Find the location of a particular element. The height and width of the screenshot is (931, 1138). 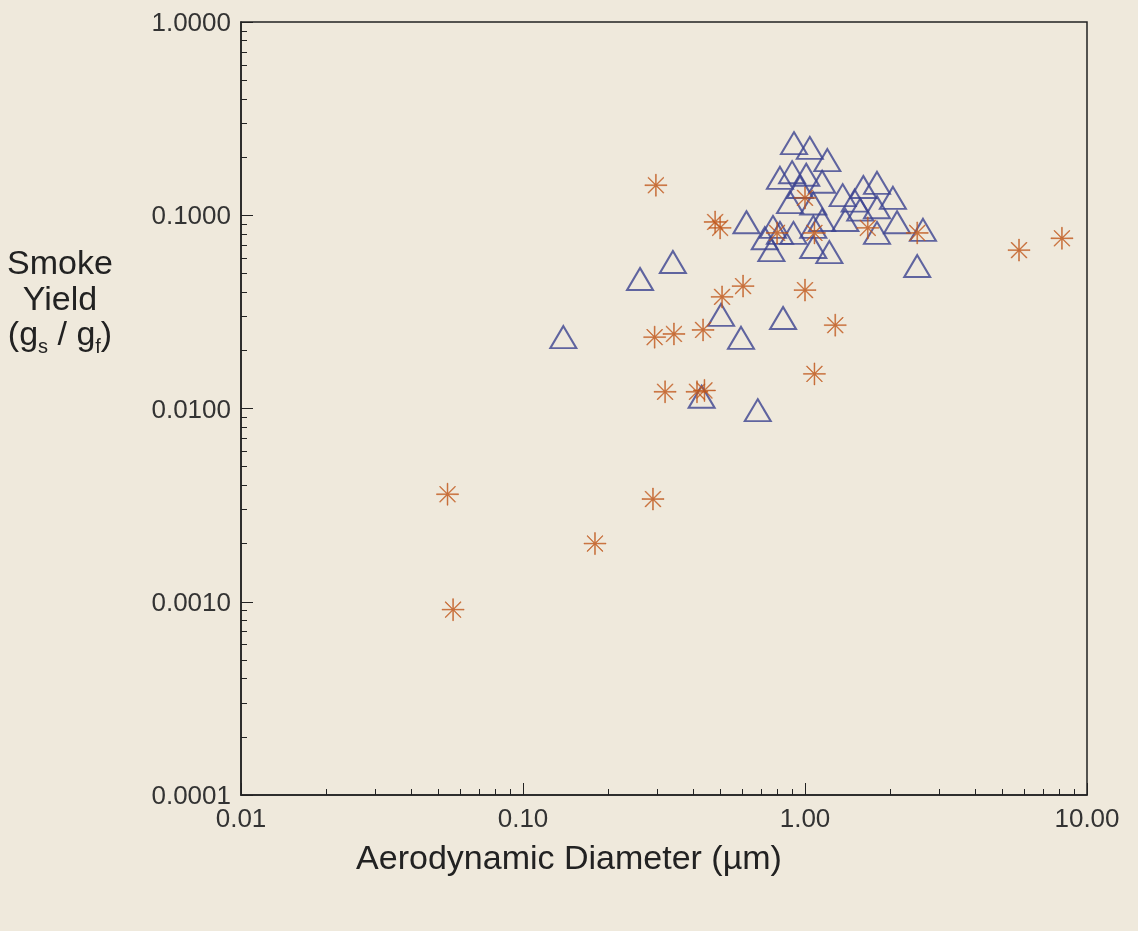

y-tick-label: 0.0100 is located at coordinates (191, 408).